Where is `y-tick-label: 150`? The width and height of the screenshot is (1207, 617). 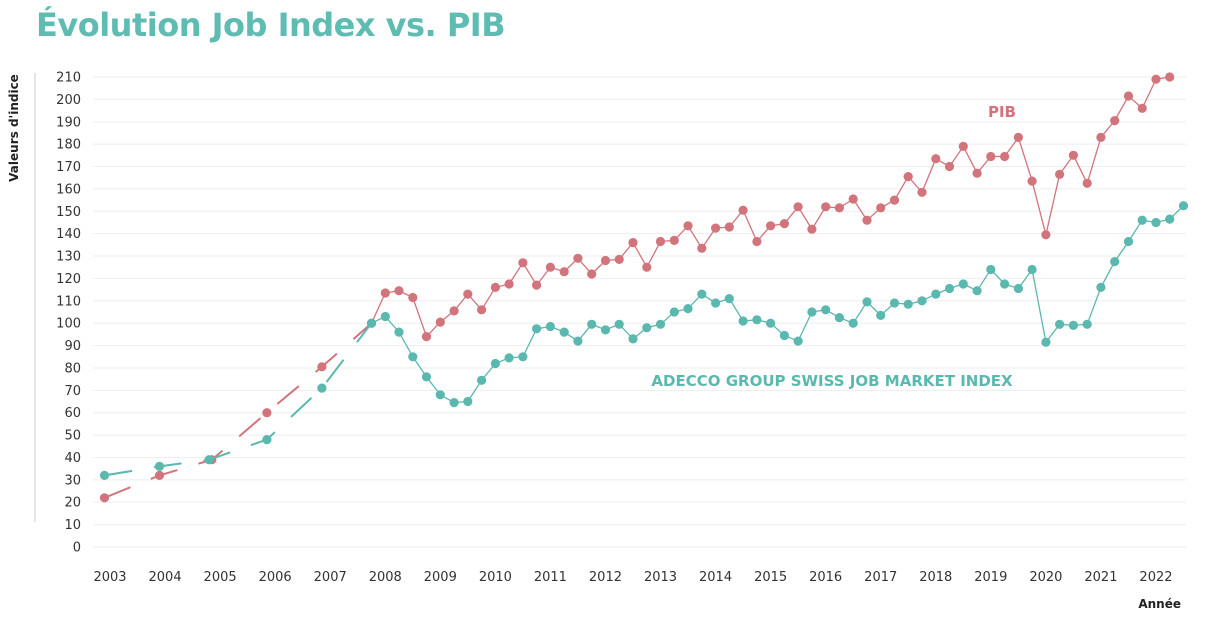 y-tick-label: 150 is located at coordinates (68, 212).